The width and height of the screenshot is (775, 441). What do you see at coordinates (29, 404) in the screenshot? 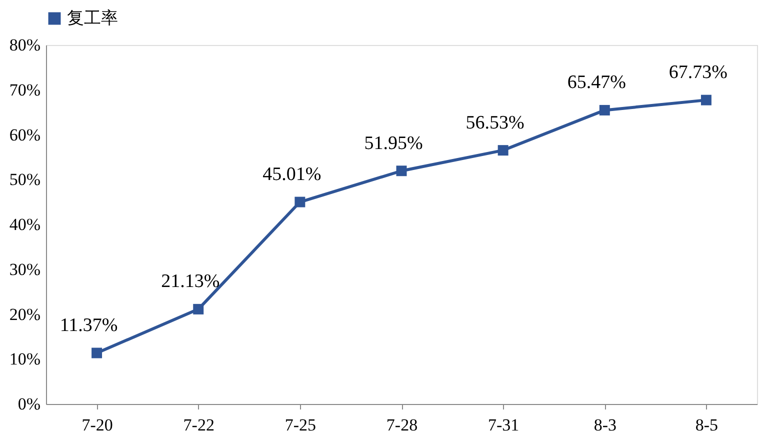
I see `y-tick-label: 0%` at bounding box center [29, 404].